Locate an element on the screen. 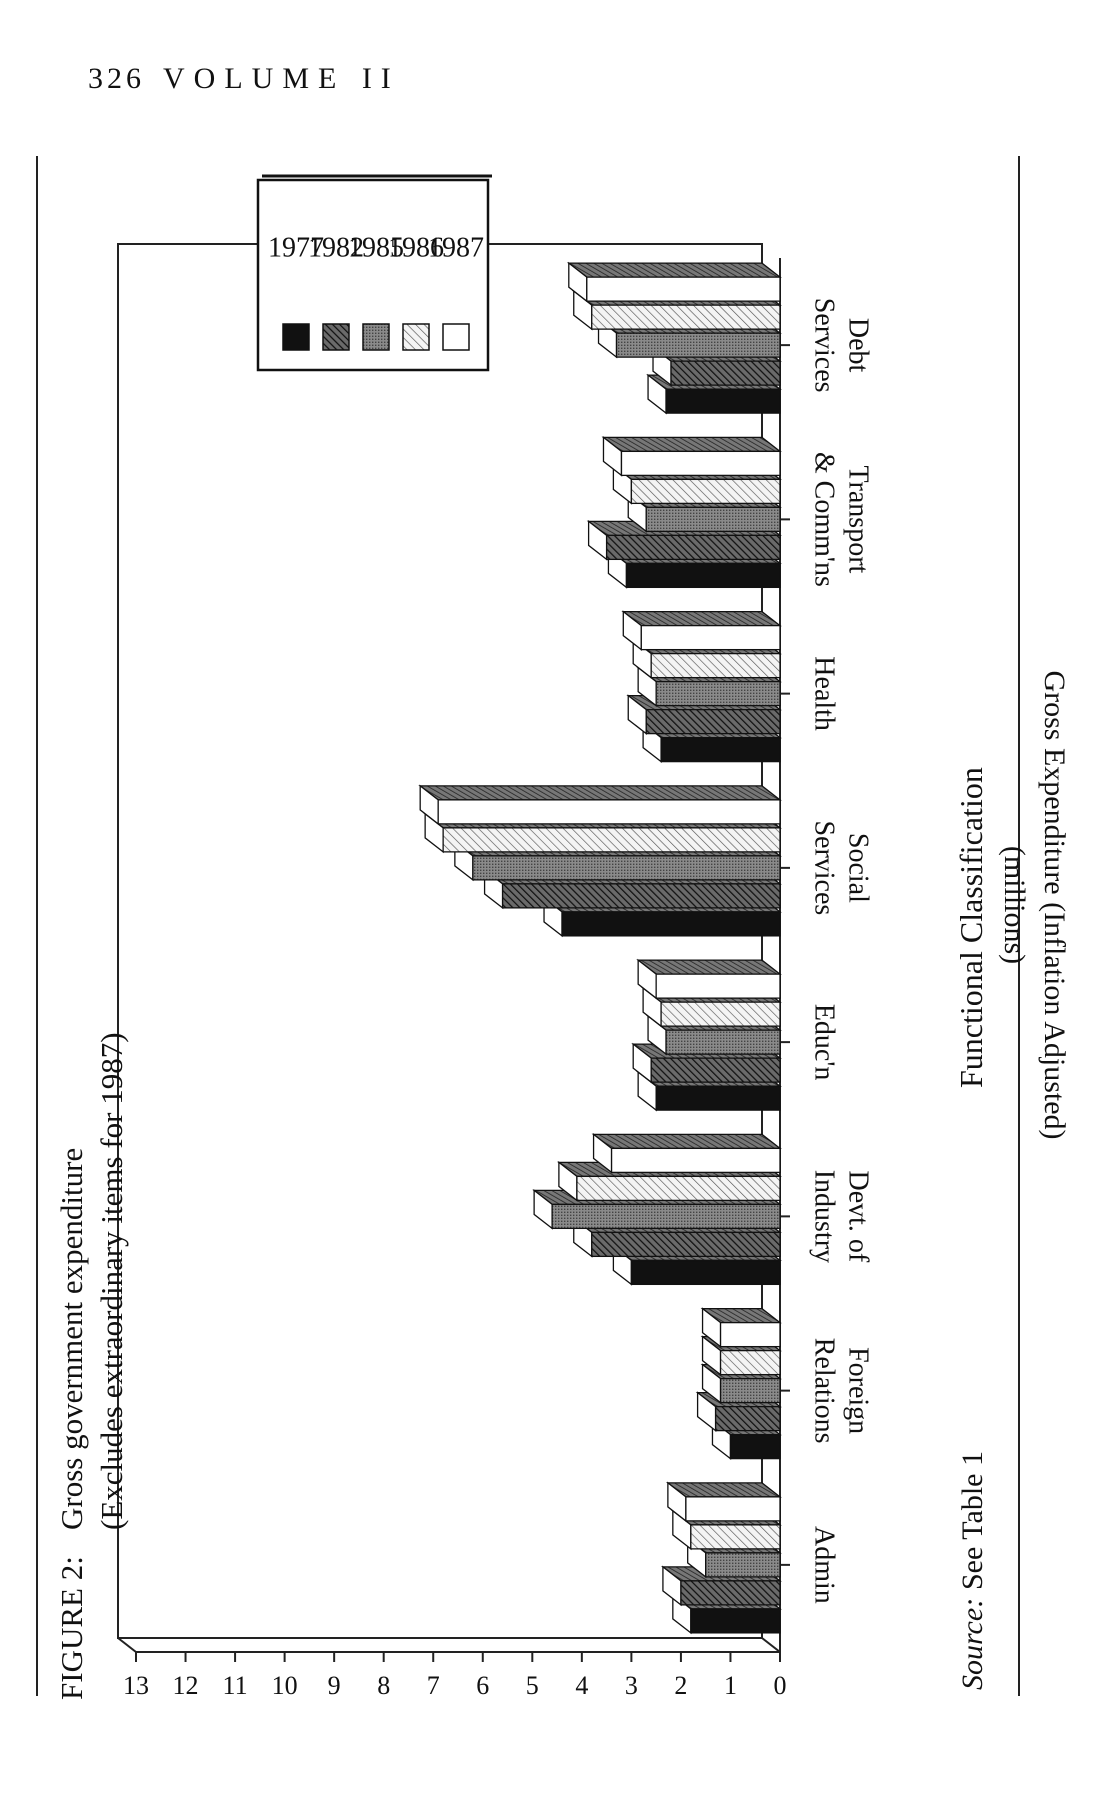 Image resolution: width=1114 pixels, height=1810 pixels. x-category-label: Industry is located at coordinates (824, 1216).